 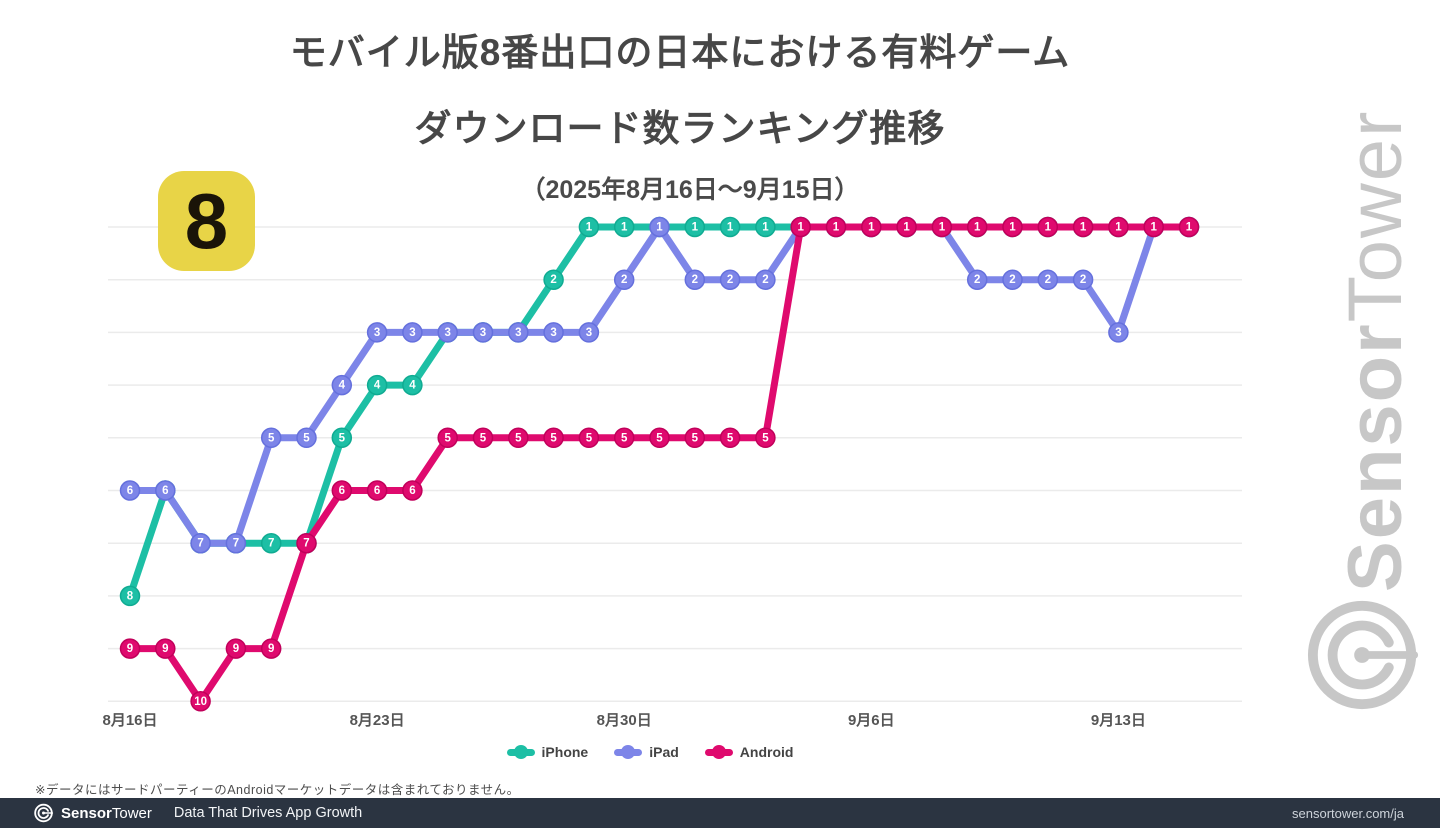 I want to click on data-point-label-android: 9, so click(x=271, y=649).